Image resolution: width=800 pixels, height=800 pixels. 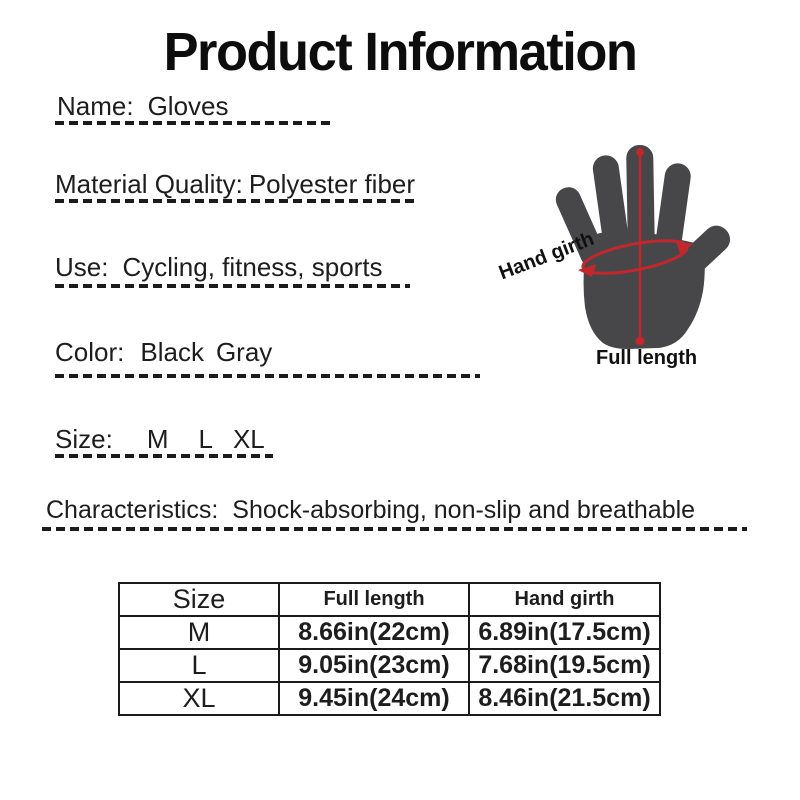 What do you see at coordinates (640, 341) in the screenshot?
I see `full-length-bottom-dot` at bounding box center [640, 341].